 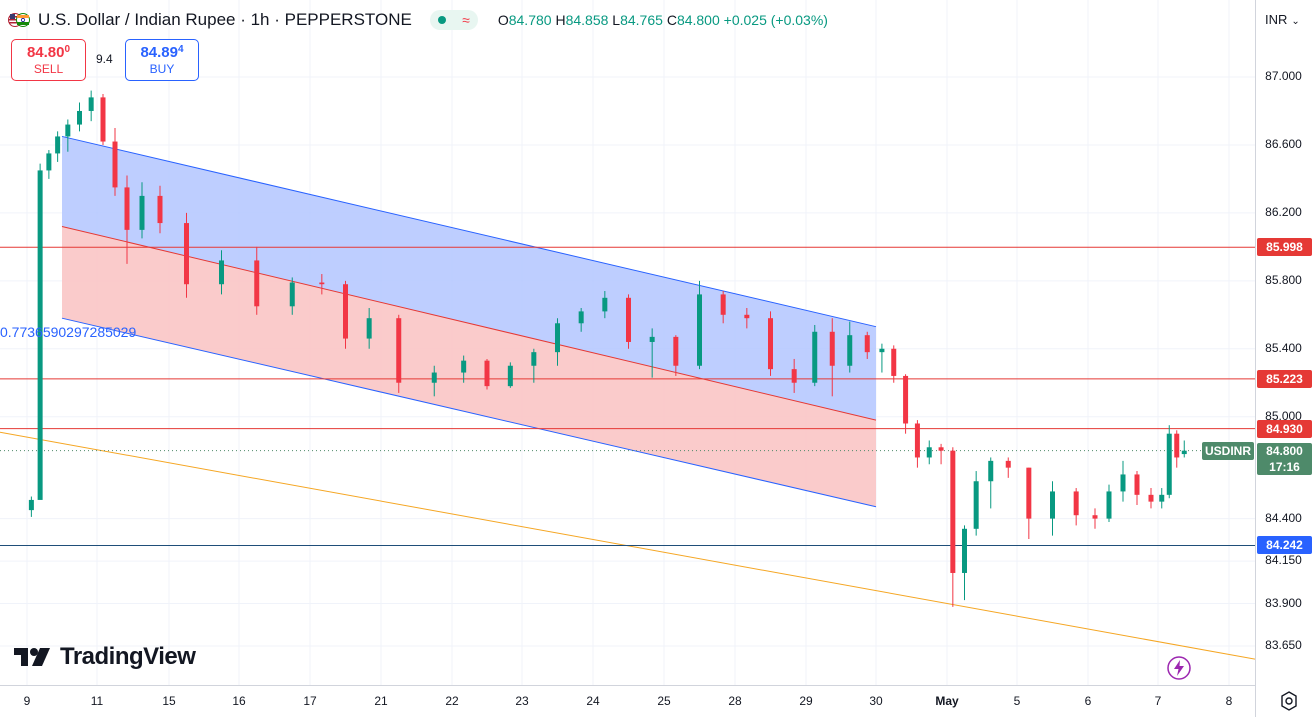 I want to click on market-status-button: ≈, so click(x=453, y=20).